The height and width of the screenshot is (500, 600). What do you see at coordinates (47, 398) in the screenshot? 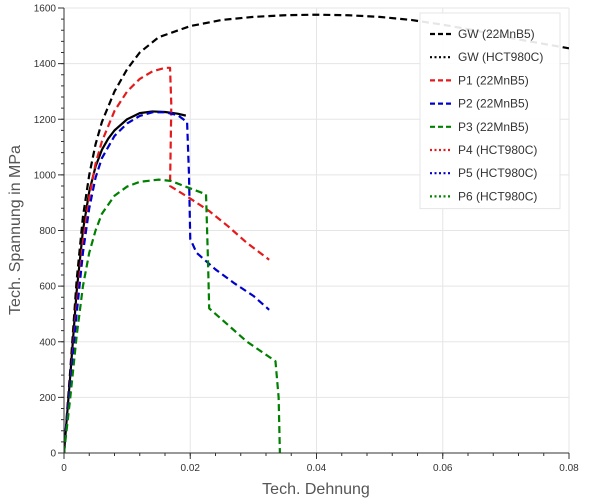
I see `y-tick-label: 200` at bounding box center [47, 398].